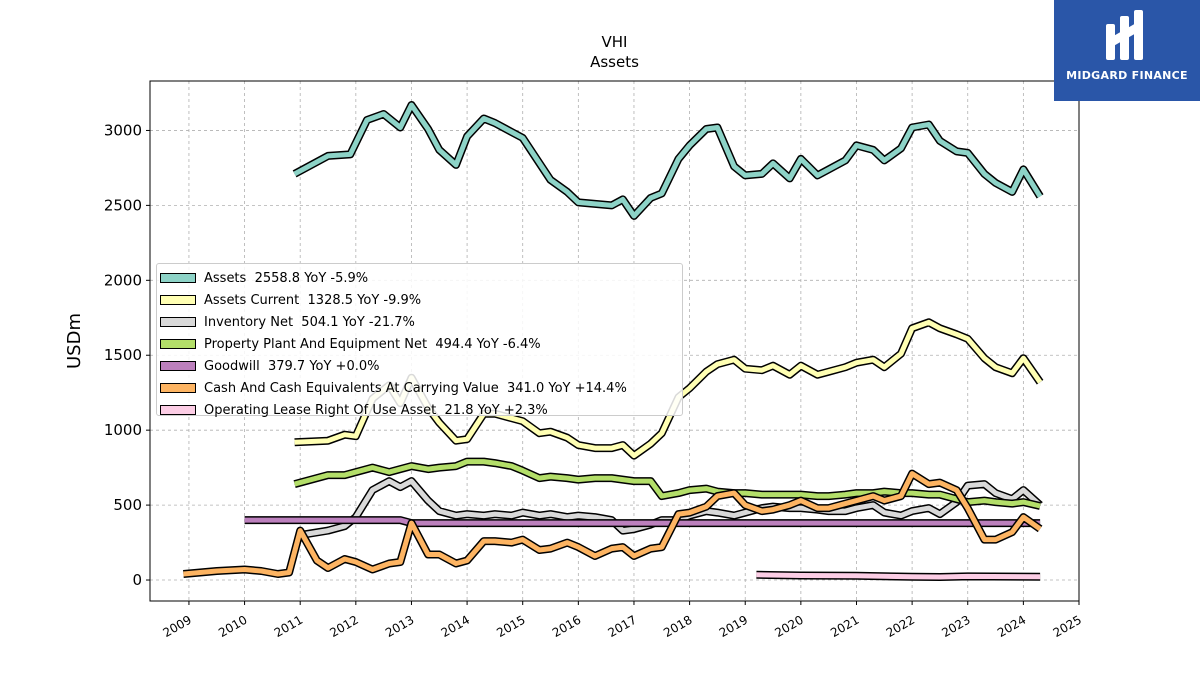 The width and height of the screenshot is (1200, 675). Describe the element at coordinates (419, 278) in the screenshot. I see `legend-item: Assets 2558.8 YoY -5.9%` at that location.